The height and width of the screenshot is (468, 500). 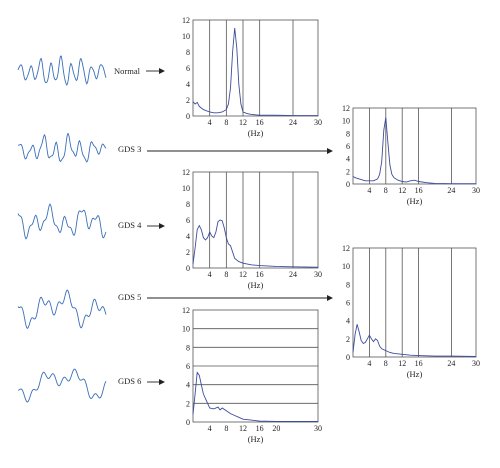 What do you see at coordinates (276, 428) in the screenshot?
I see `x-tick-label: 20` at bounding box center [276, 428].